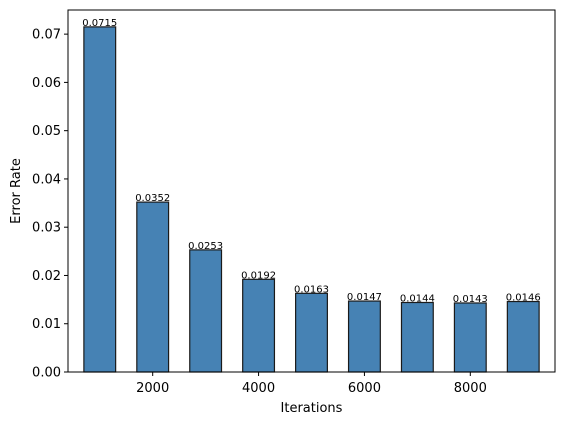  What do you see at coordinates (470, 299) in the screenshot?
I see `bar-value-label: 0.0143` at bounding box center [470, 299].